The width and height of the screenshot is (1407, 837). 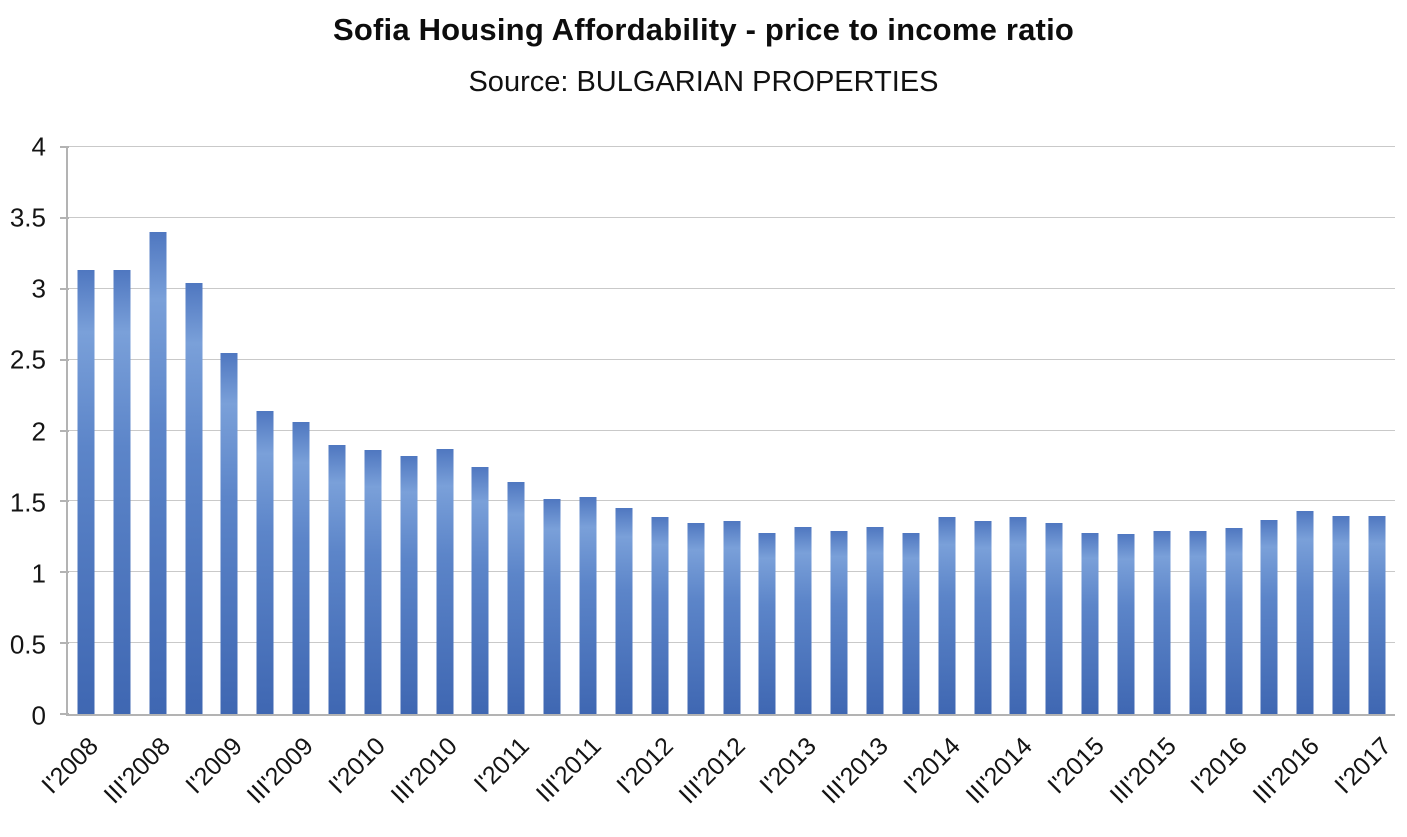 What do you see at coordinates (568, 770) in the screenshot?
I see `x-axis-tick-label: III'2011` at bounding box center [568, 770].